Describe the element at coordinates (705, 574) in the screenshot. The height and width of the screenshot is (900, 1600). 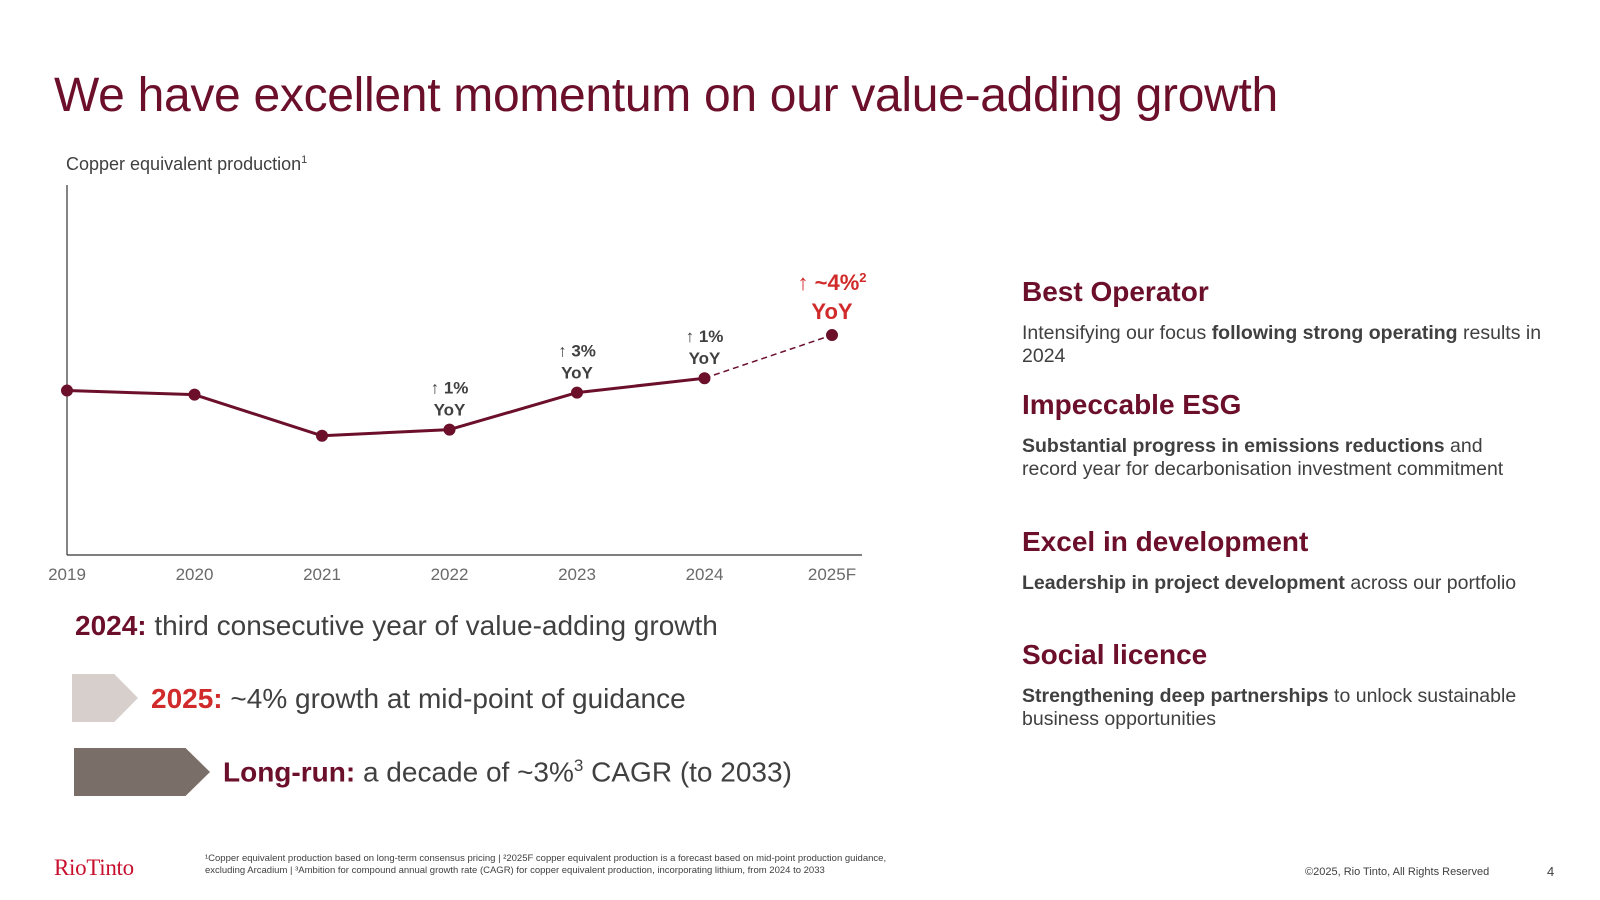
I see `x-tick-label: 2024` at that location.